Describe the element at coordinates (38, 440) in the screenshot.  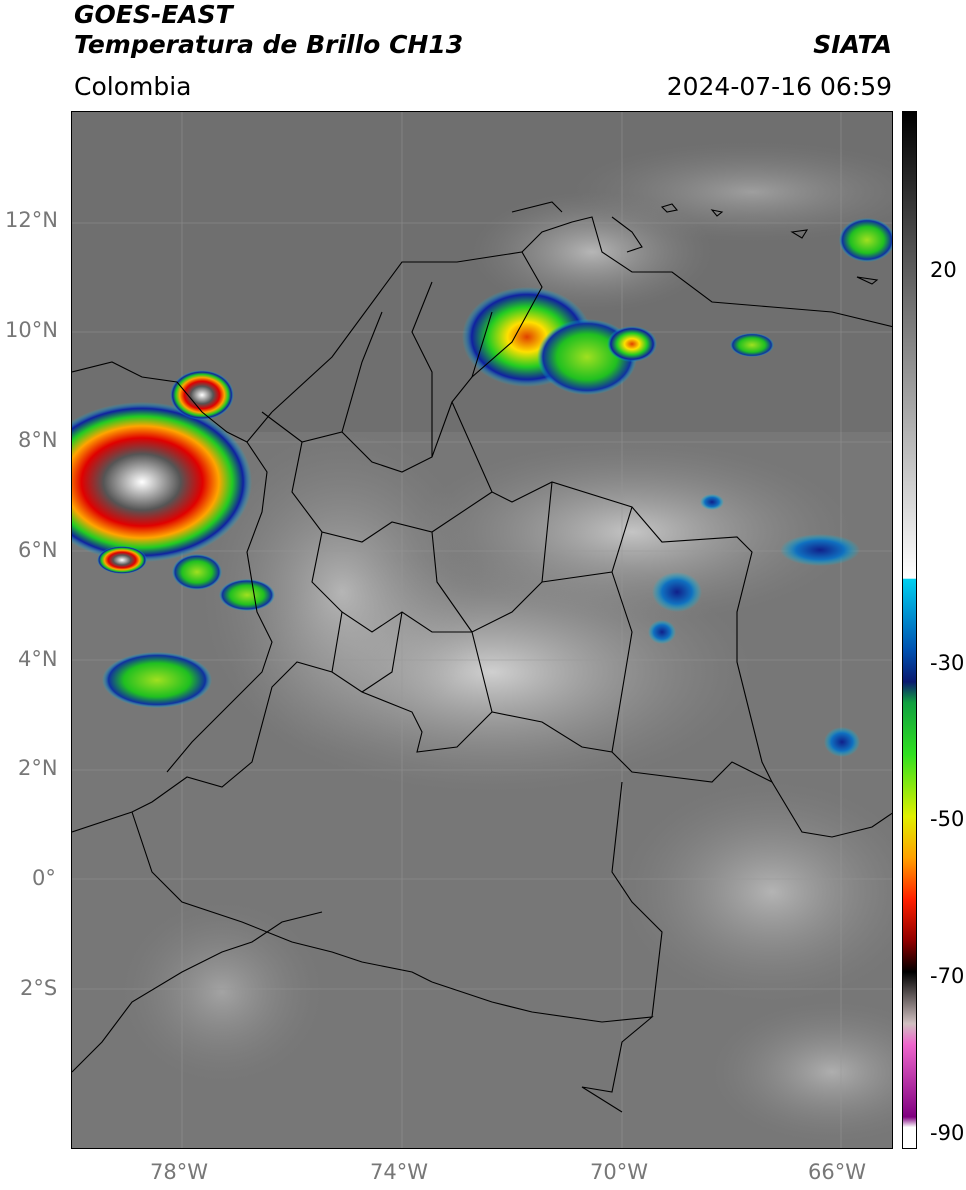
I see `lat-tick-8n: 8°N` at that location.